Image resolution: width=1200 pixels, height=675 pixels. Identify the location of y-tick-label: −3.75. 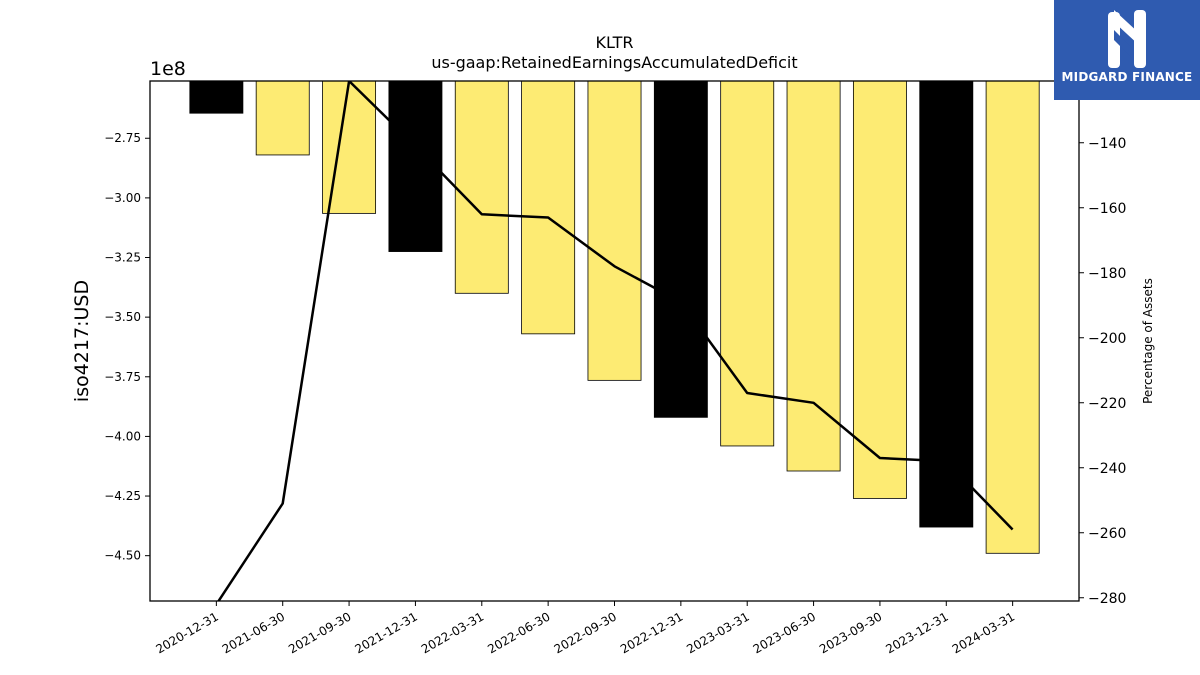
(122, 377).